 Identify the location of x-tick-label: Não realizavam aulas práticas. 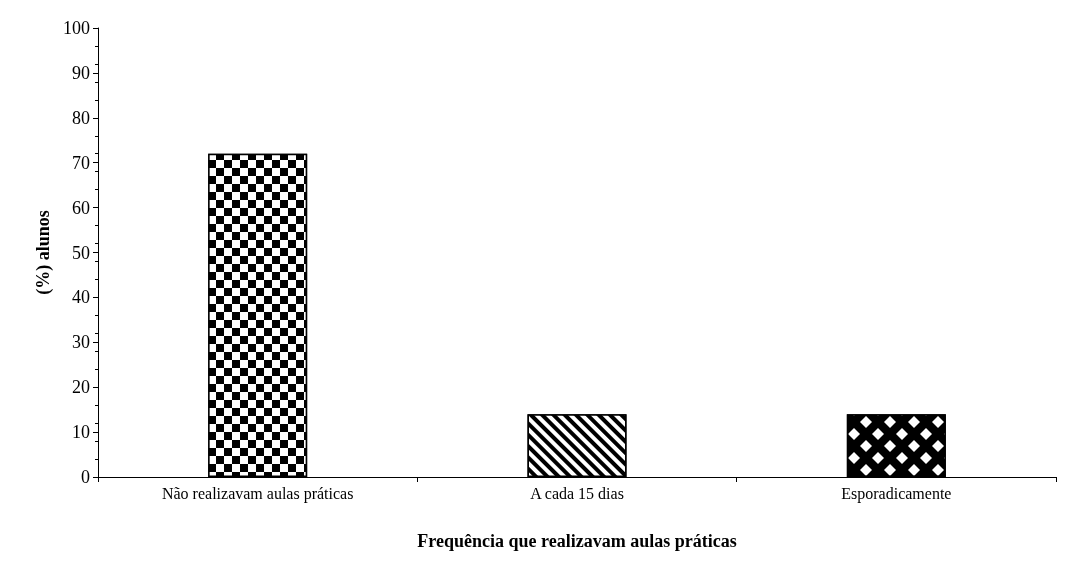
(257, 493).